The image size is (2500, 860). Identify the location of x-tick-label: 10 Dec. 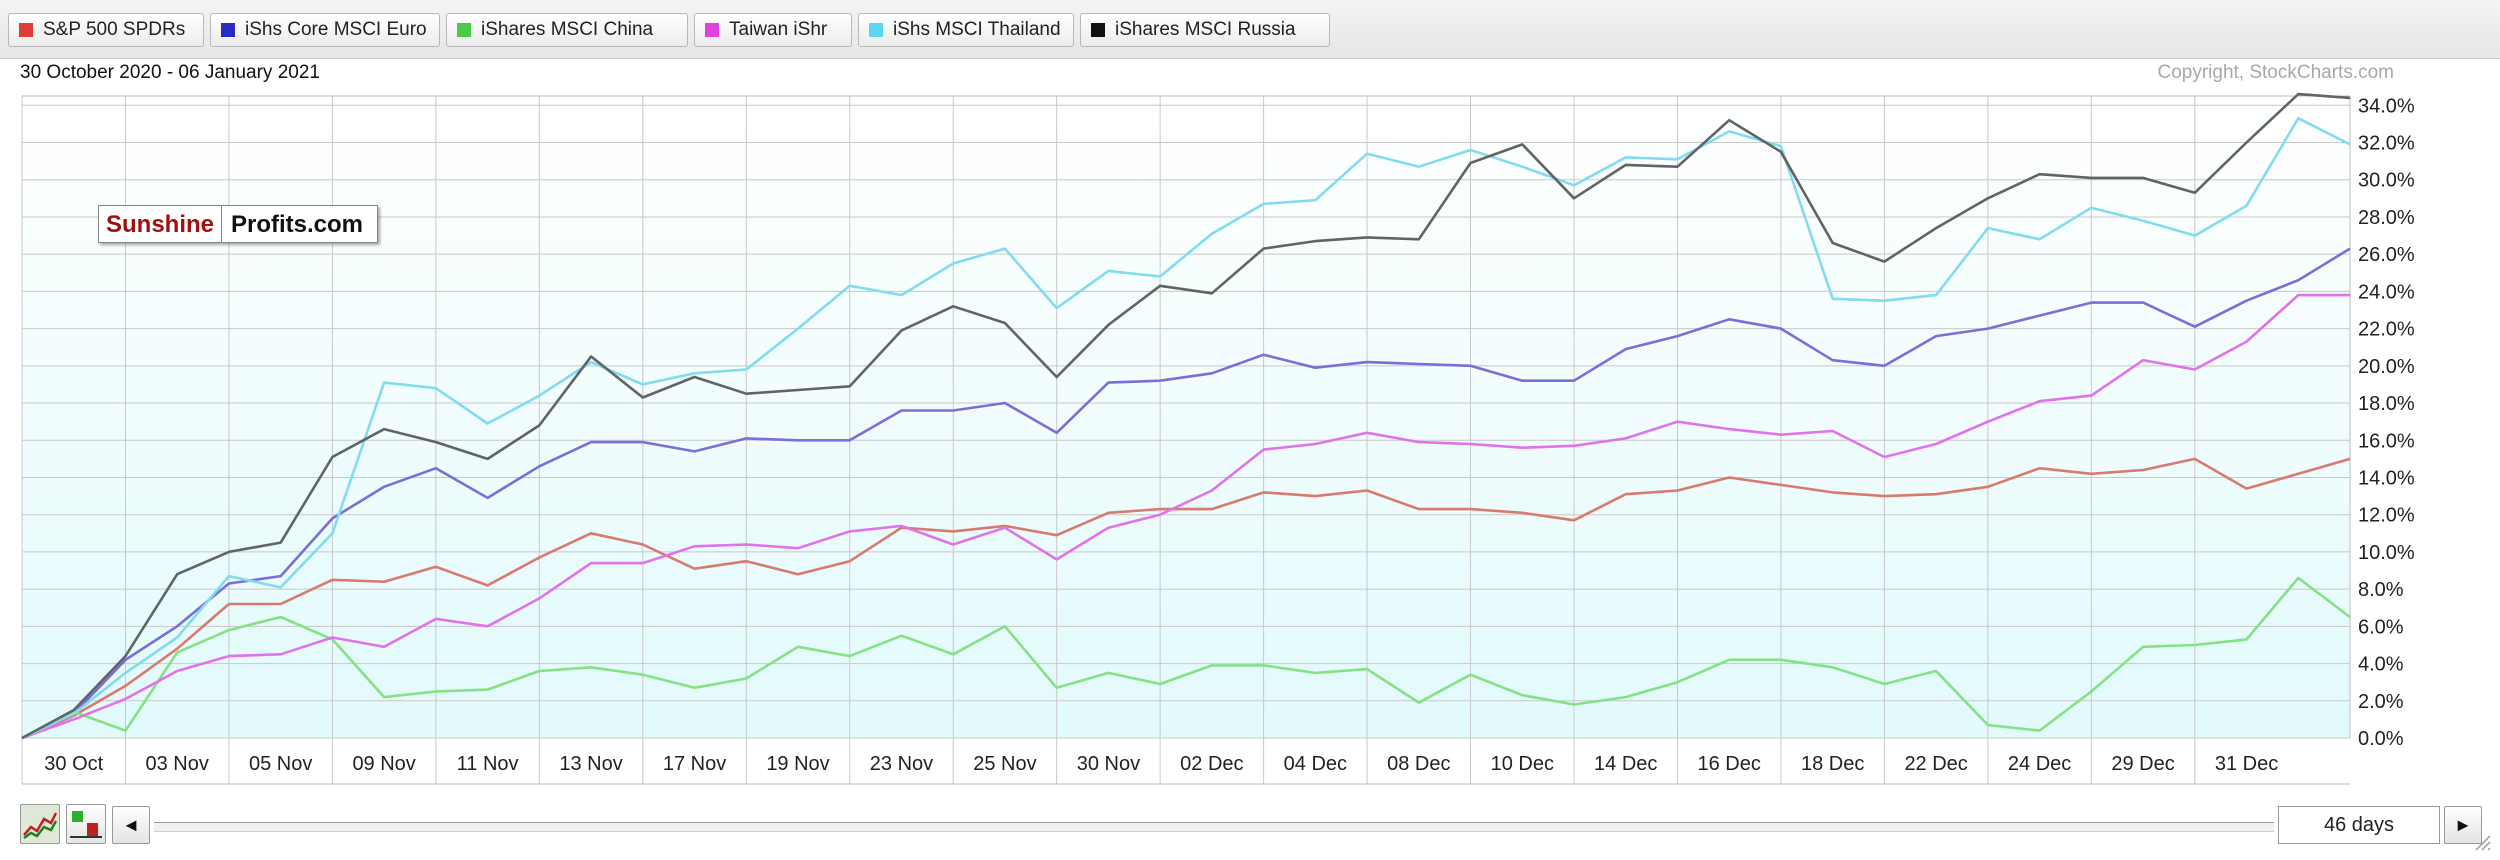
(1522, 764).